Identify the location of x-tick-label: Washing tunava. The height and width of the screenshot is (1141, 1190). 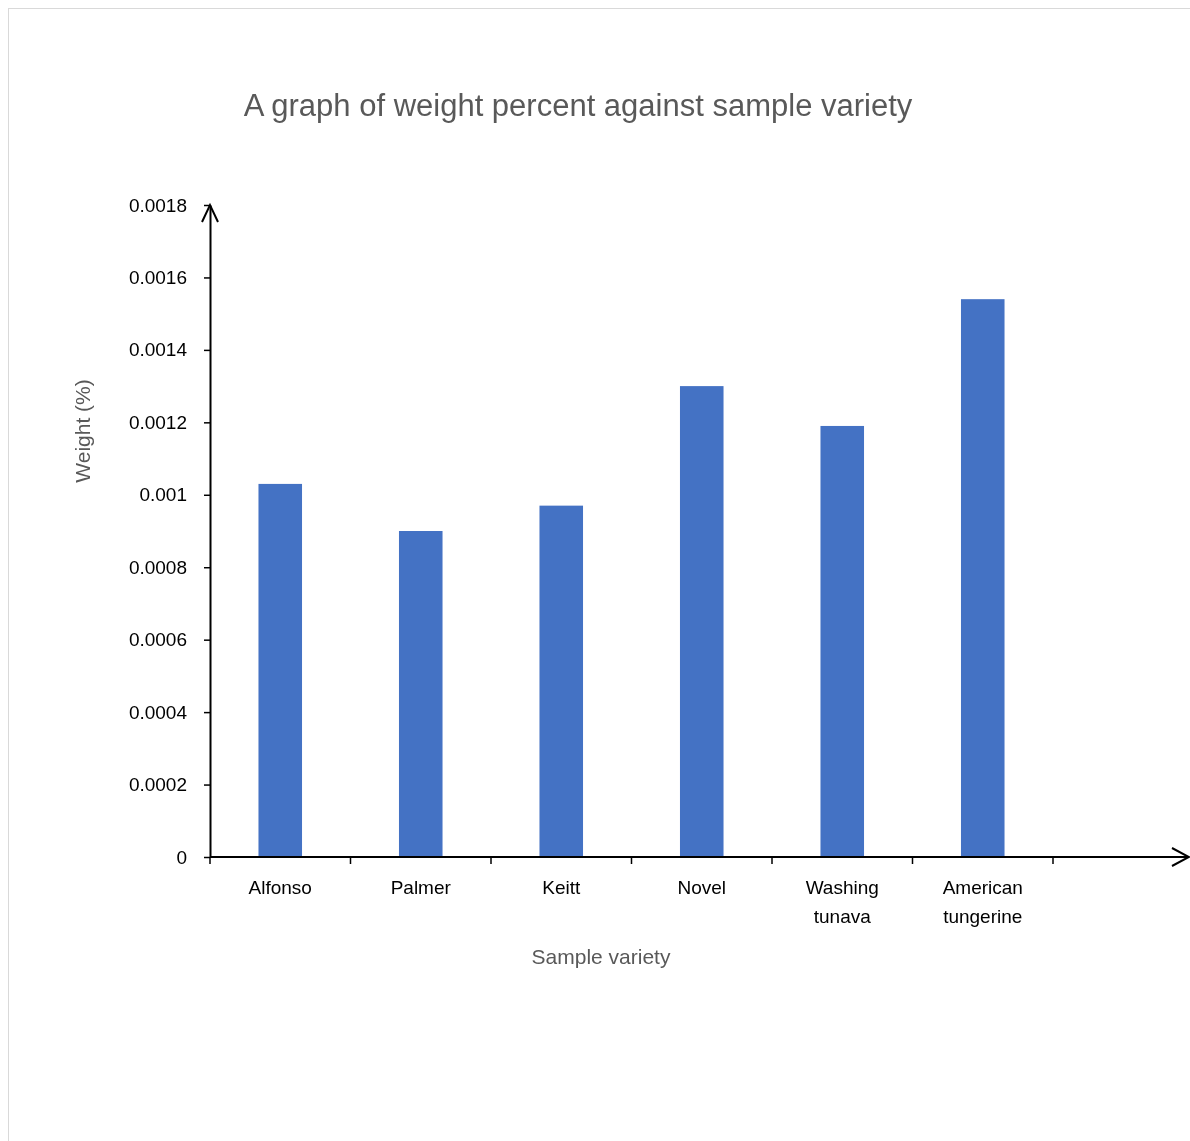
(842, 902).